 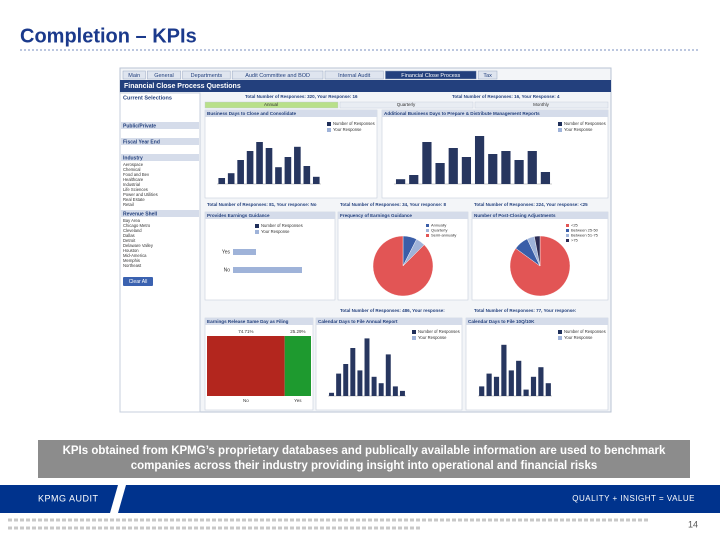 What do you see at coordinates (439, 230) in the screenshot?
I see `legend-label: Quarterly` at bounding box center [439, 230].